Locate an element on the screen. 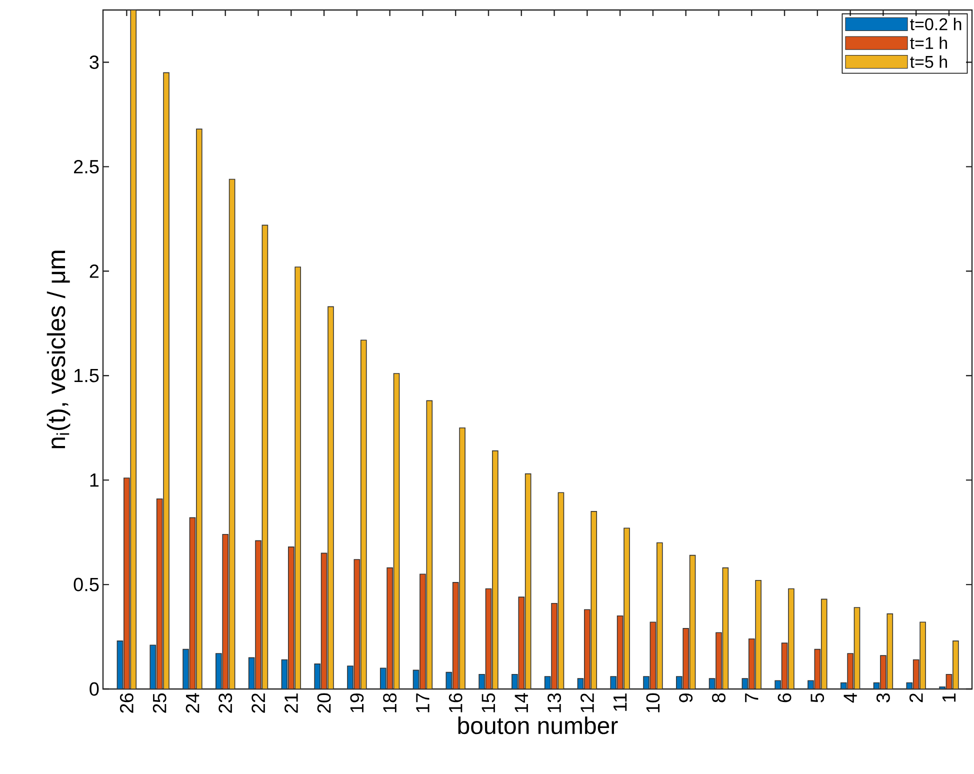 The height and width of the screenshot is (774, 974). x-tick-label: 1 is located at coordinates (949, 697).